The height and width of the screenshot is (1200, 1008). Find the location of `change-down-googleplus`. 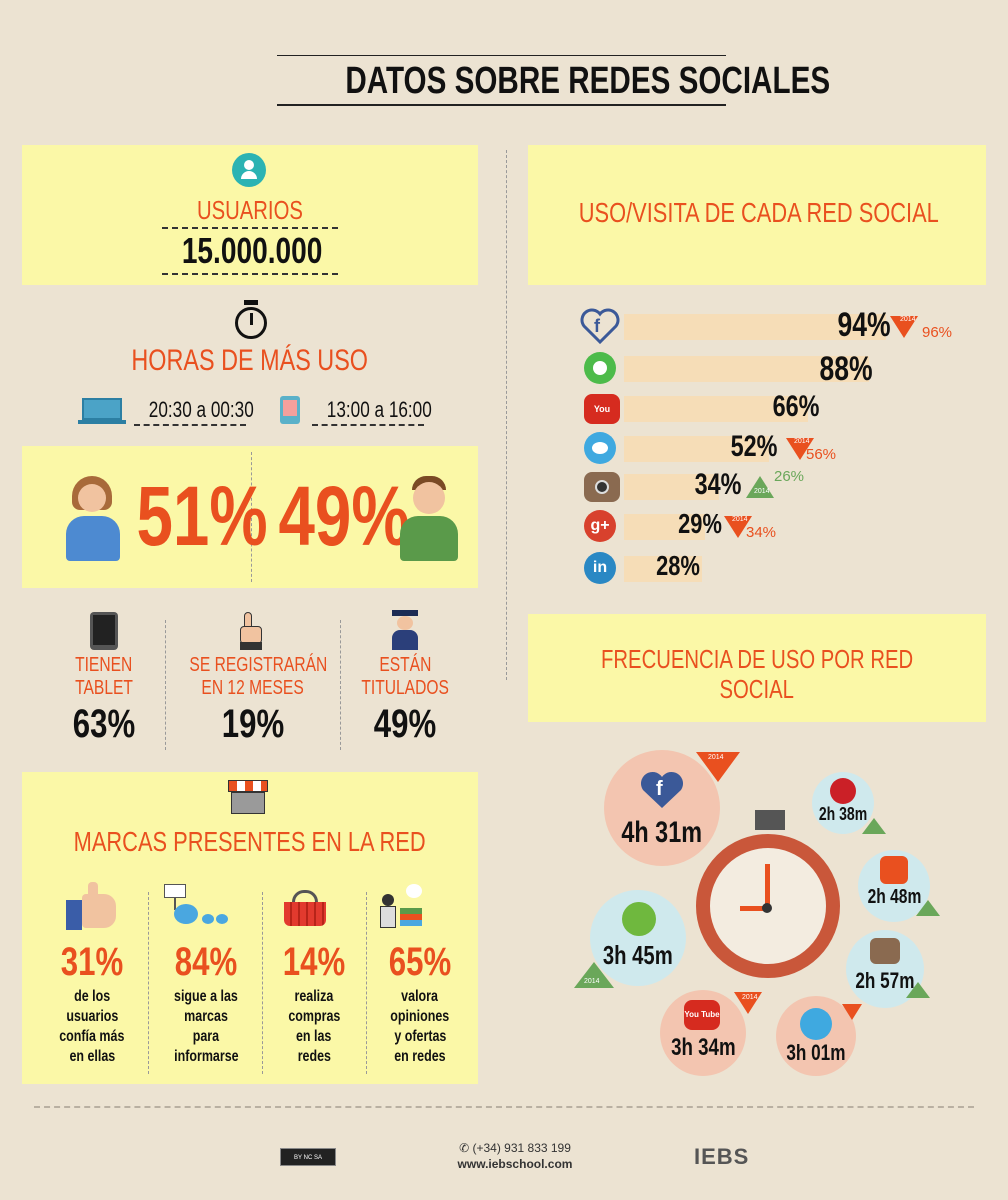

change-down-googleplus is located at coordinates (738, 527).